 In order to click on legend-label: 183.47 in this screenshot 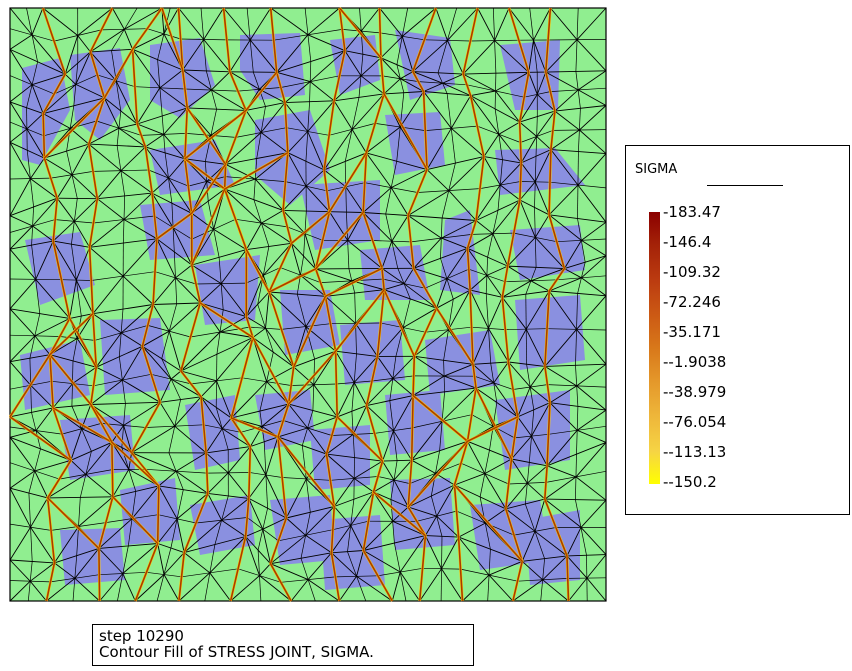, I will do `click(692, 212)`.